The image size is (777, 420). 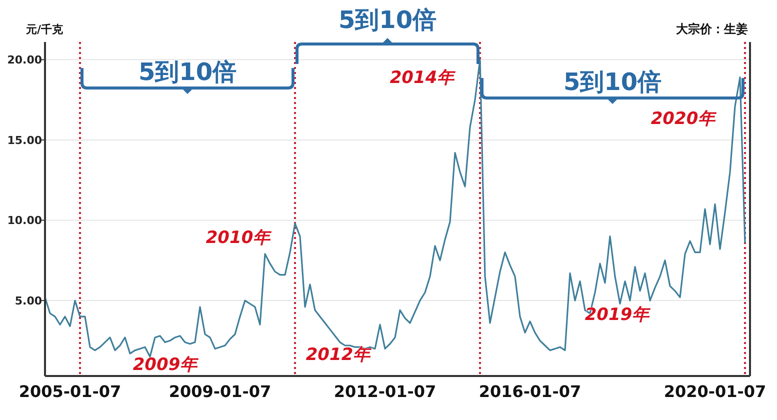 What do you see at coordinates (24, 140) in the screenshot?
I see `y-tick-label: 15.00` at bounding box center [24, 140].